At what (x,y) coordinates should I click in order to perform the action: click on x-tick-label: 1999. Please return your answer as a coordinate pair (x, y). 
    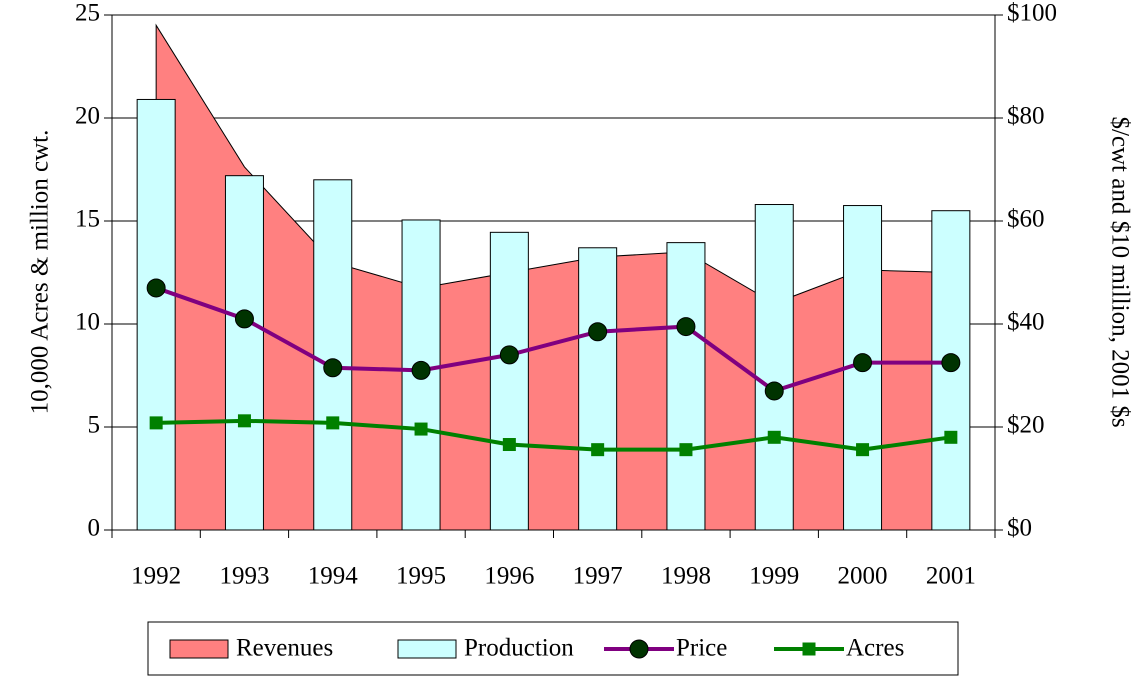
    Looking at the image, I should click on (774, 576).